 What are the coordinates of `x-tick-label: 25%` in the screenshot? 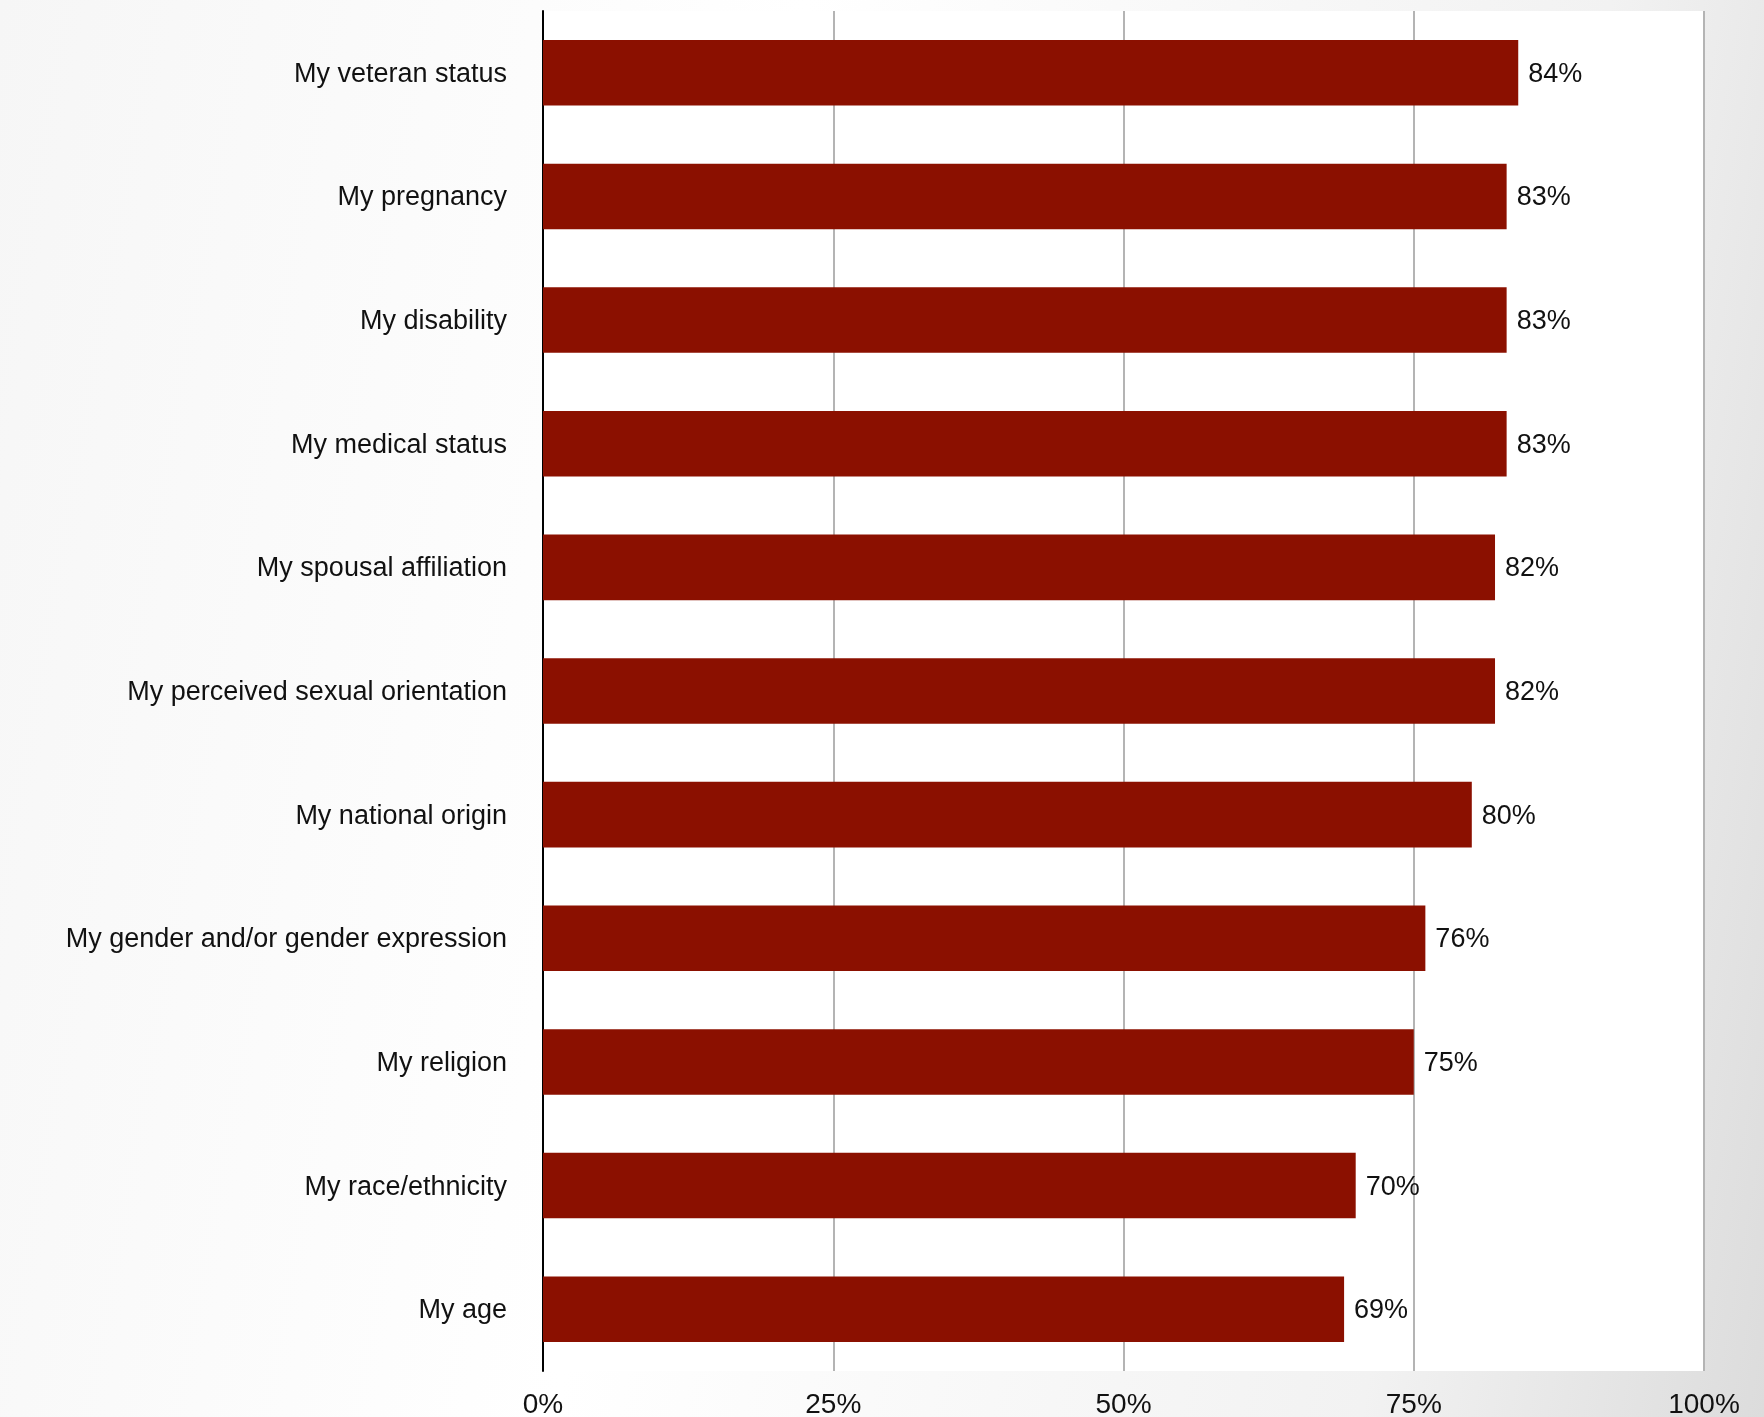 It's located at (833, 1402).